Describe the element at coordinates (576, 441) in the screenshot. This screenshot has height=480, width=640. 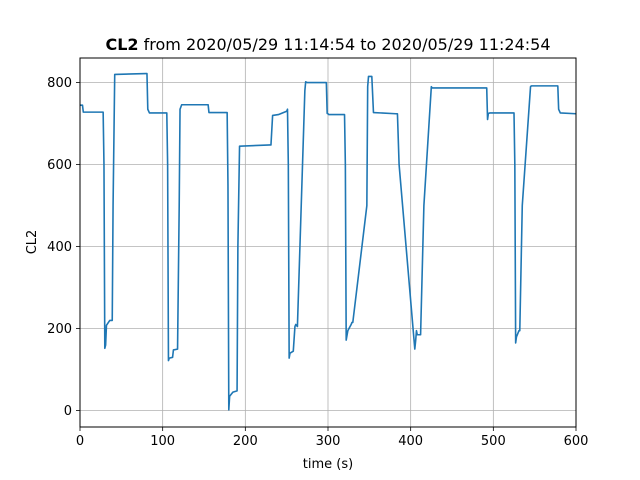
I see `x-tick-label: 600` at that location.